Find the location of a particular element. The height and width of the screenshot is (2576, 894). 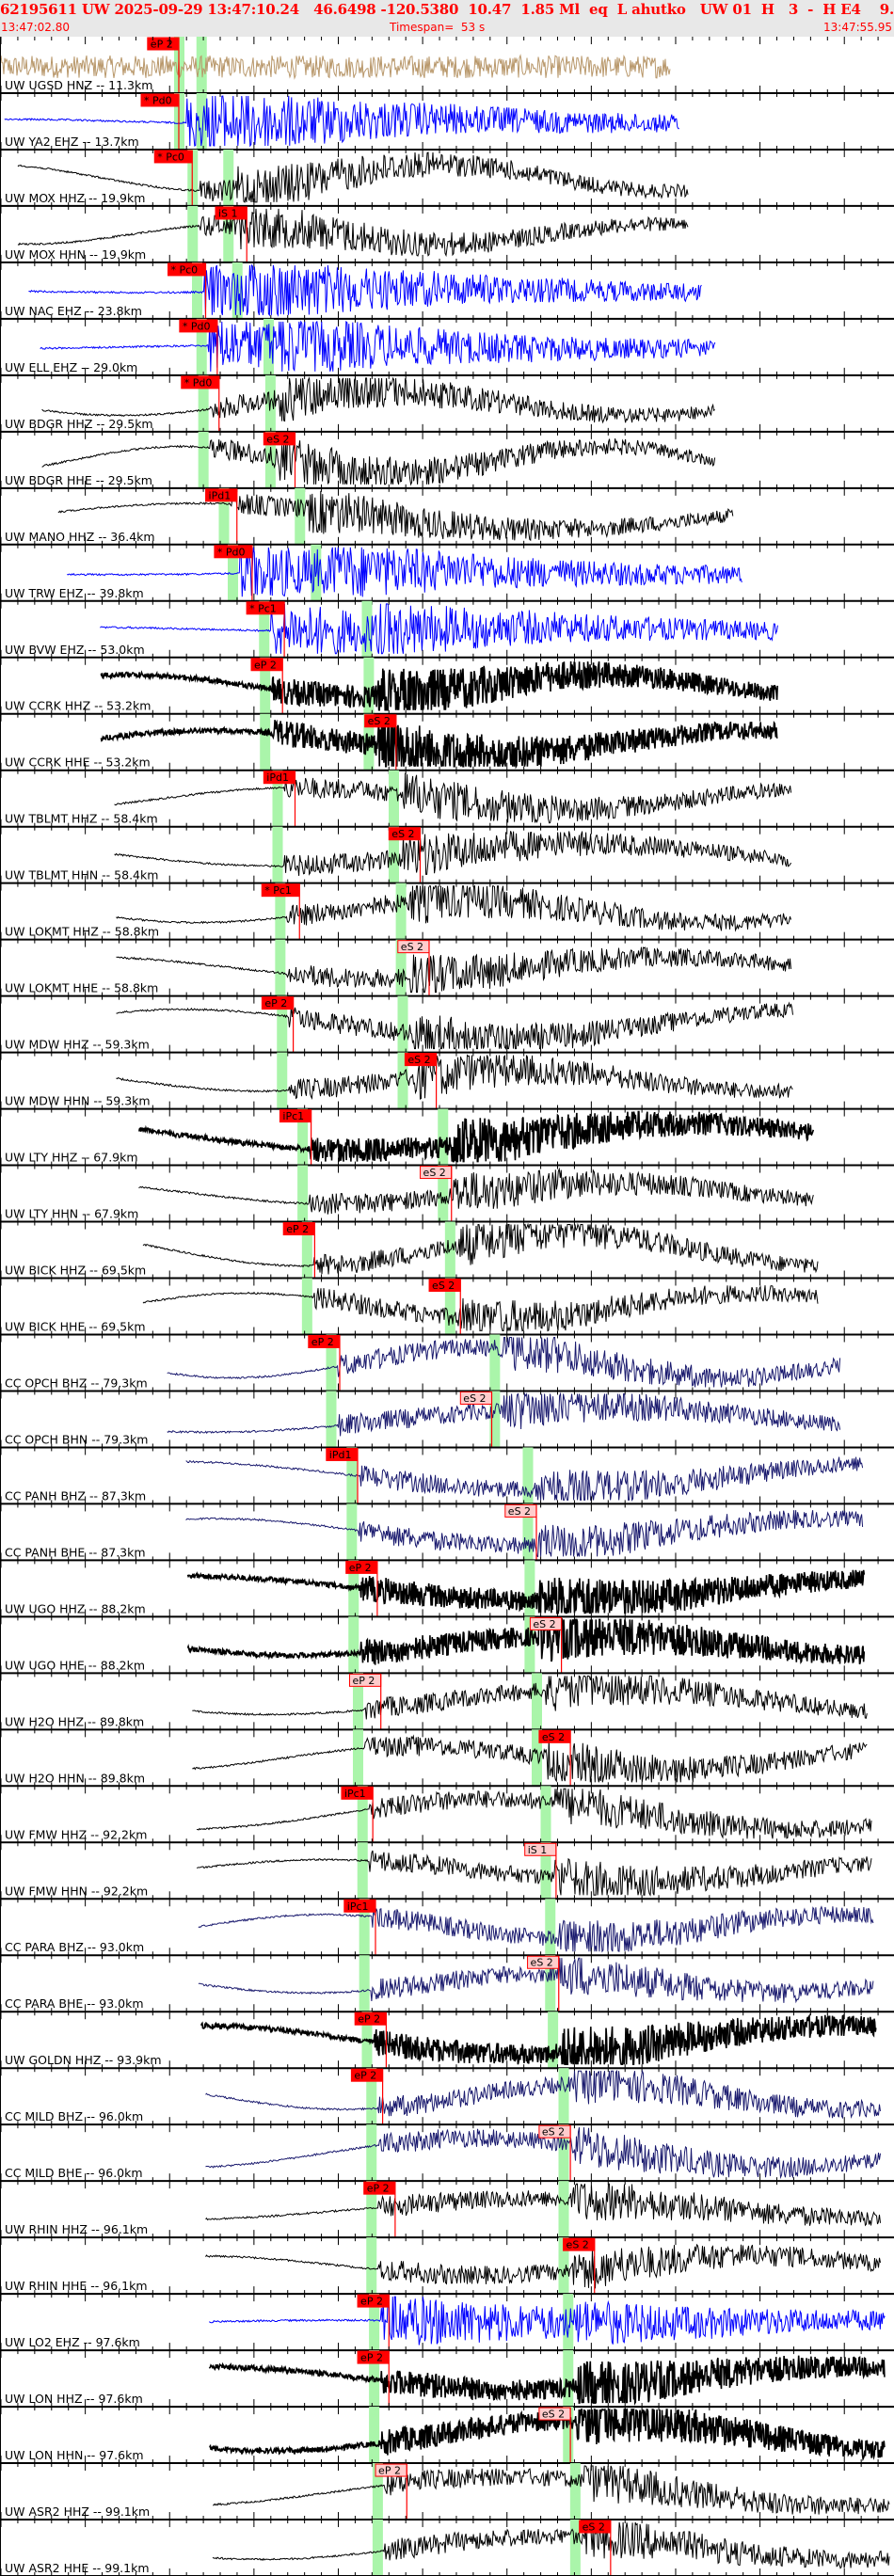

channel-row: eS 2 CC PANH BHE -- 87.3km is located at coordinates (447, 1535).